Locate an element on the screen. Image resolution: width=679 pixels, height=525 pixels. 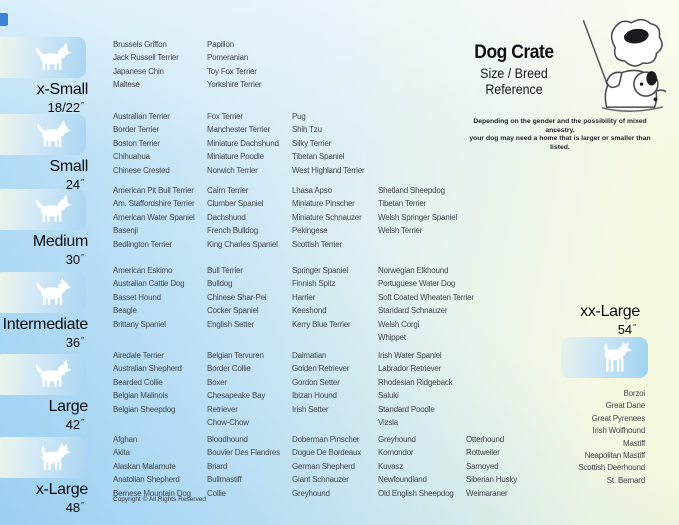
size-label: xx-Large is located at coordinates (610, 311).